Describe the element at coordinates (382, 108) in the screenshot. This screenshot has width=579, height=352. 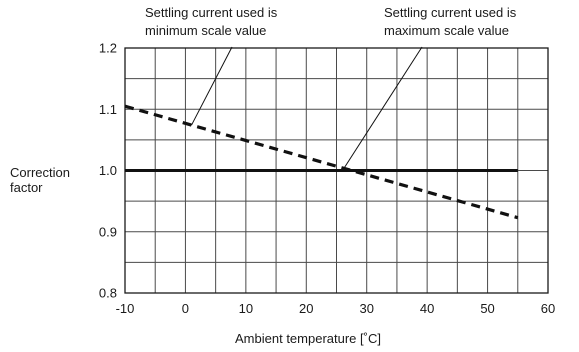
I see `annotation-maximum-leader-line` at that location.